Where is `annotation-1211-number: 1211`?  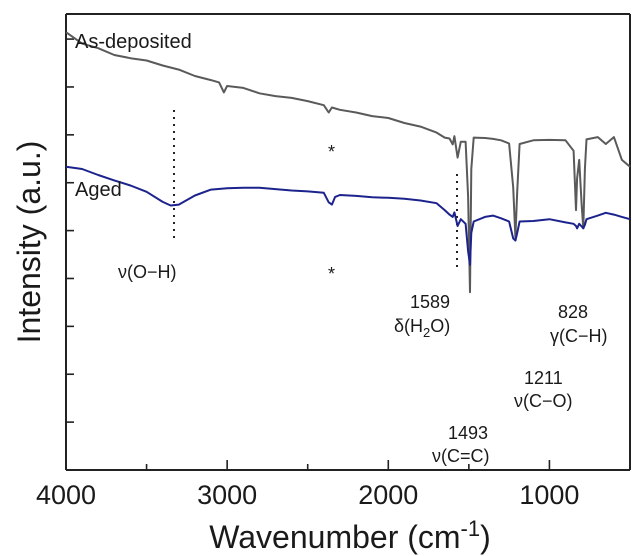
annotation-1211-number: 1211 is located at coordinates (543, 378).